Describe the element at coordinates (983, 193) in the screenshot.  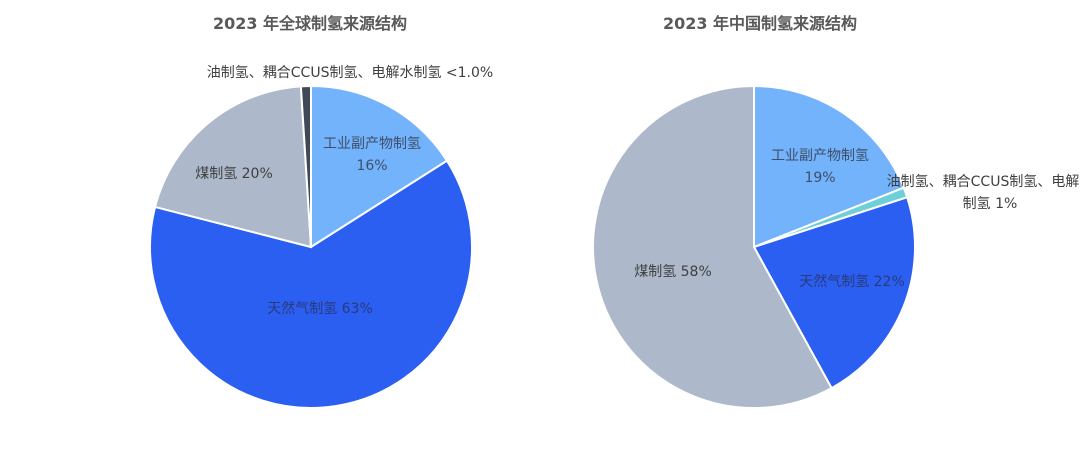
I see `pie-1-label-1: 油制氢、耦合CCUS制氢、电解水制氢 1%` at that location.